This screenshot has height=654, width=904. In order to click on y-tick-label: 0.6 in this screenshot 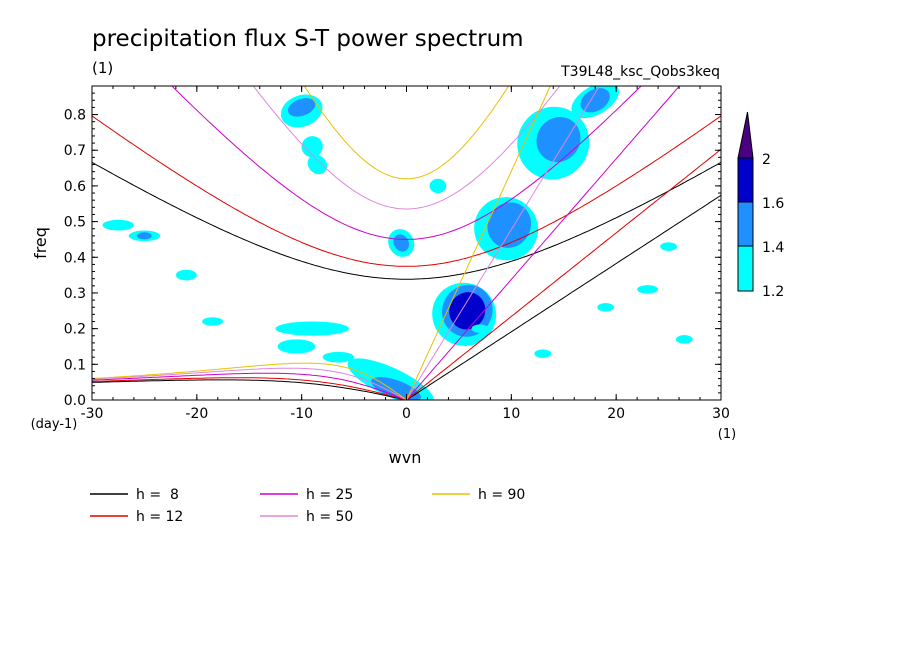, I will do `click(75, 187)`.